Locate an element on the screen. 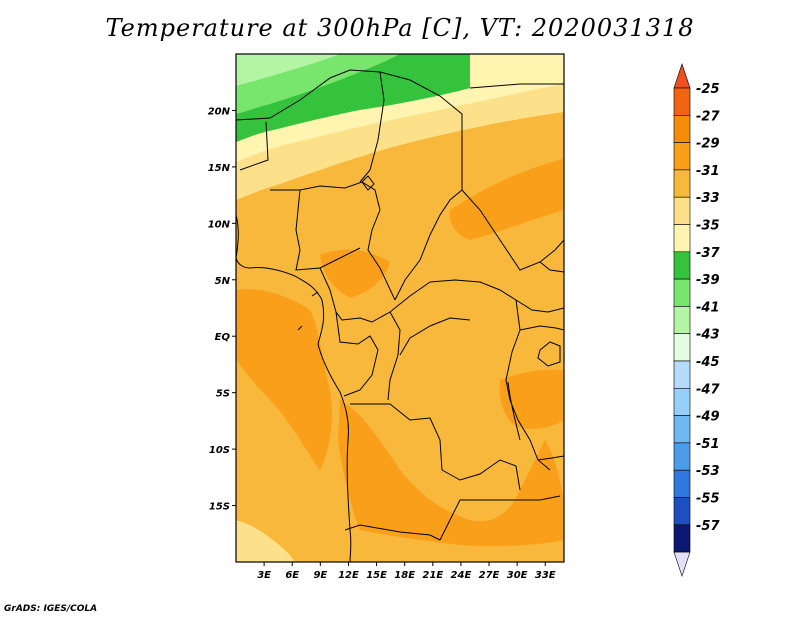  colorbar-label: -45 is located at coordinates (708, 362).